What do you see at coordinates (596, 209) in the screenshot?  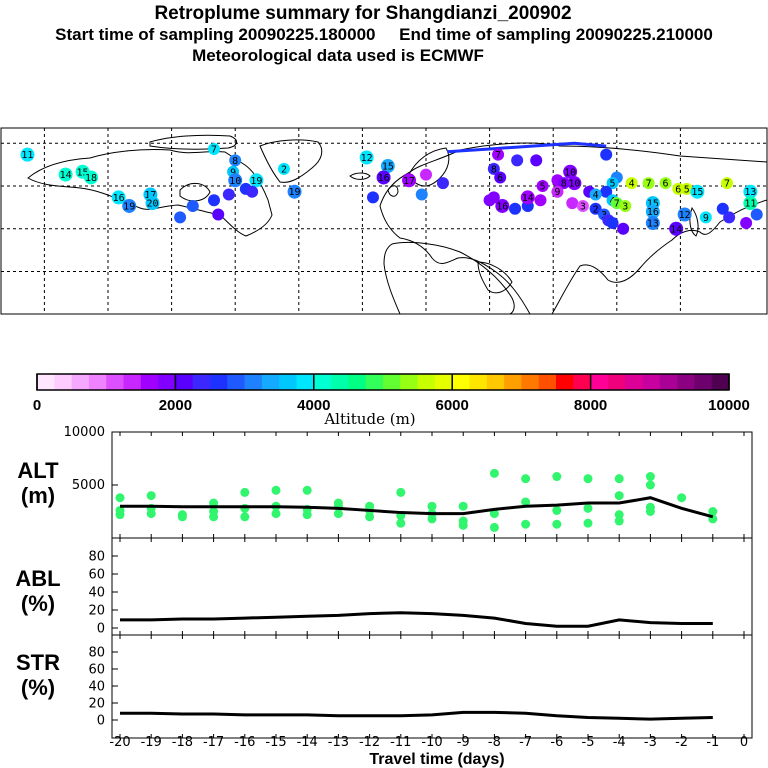 I see `map-marker-label: 2` at bounding box center [596, 209].